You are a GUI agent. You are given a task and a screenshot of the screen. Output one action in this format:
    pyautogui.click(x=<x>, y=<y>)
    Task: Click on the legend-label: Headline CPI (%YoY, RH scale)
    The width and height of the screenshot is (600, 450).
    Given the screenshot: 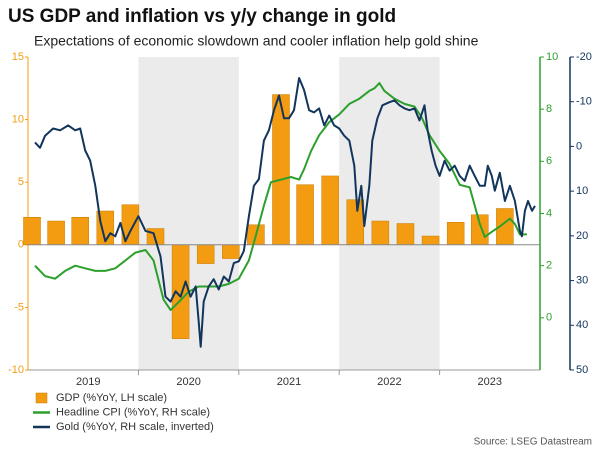 What is the action you would take?
    pyautogui.click(x=133, y=412)
    